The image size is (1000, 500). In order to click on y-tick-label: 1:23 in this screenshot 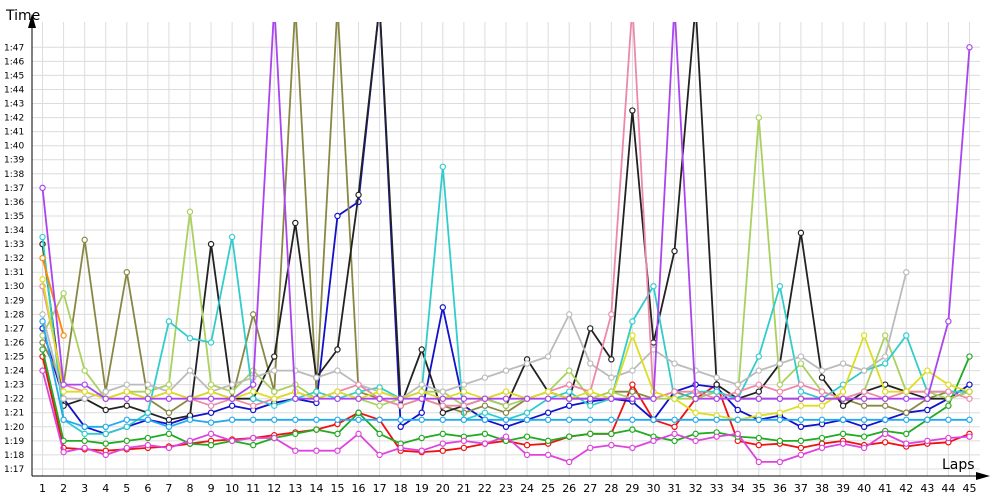, I will do `click(14, 386)`.